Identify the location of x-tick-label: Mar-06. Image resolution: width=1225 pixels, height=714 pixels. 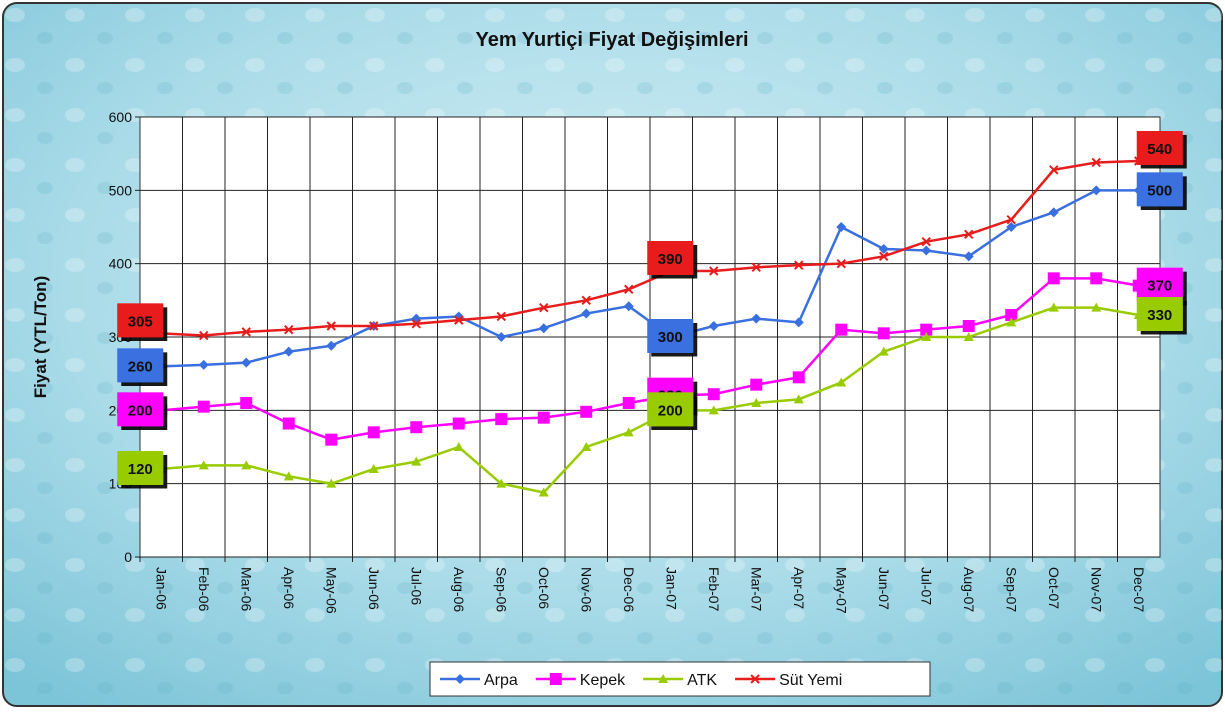
(246, 589).